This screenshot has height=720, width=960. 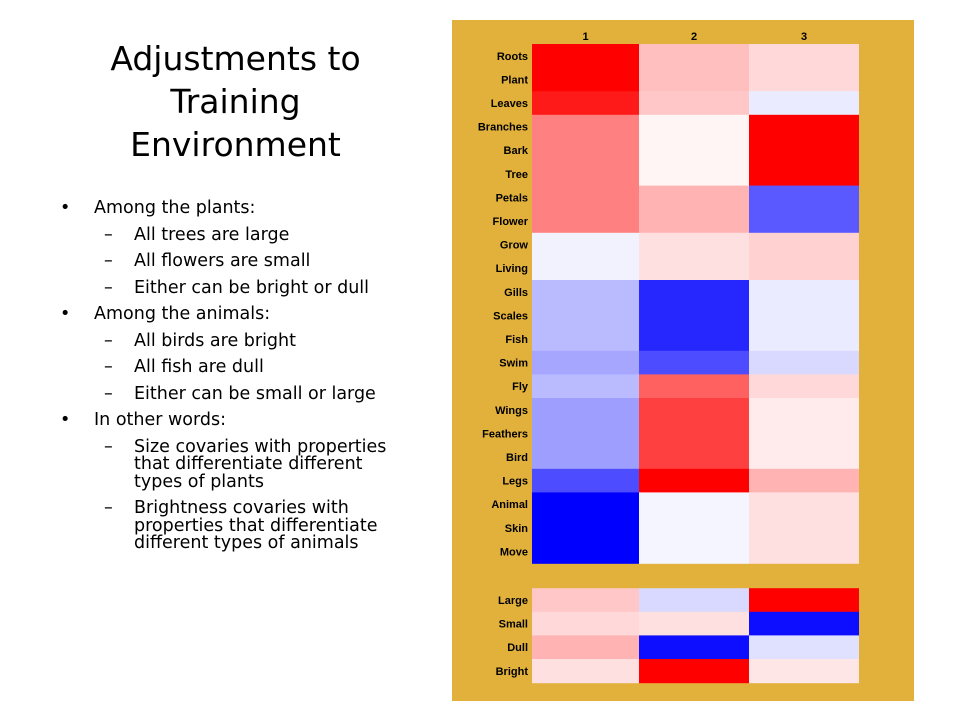 I want to click on row-label: Living, so click(x=512, y=269).